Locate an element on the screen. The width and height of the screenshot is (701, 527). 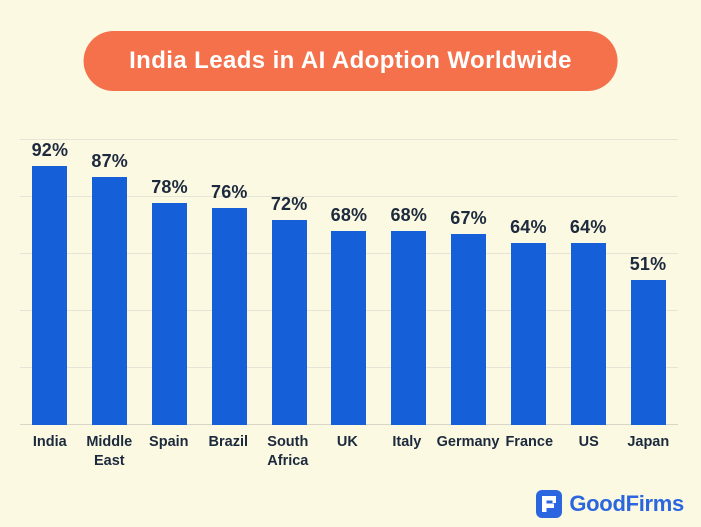
bar-group: 78% is located at coordinates (170, 282).